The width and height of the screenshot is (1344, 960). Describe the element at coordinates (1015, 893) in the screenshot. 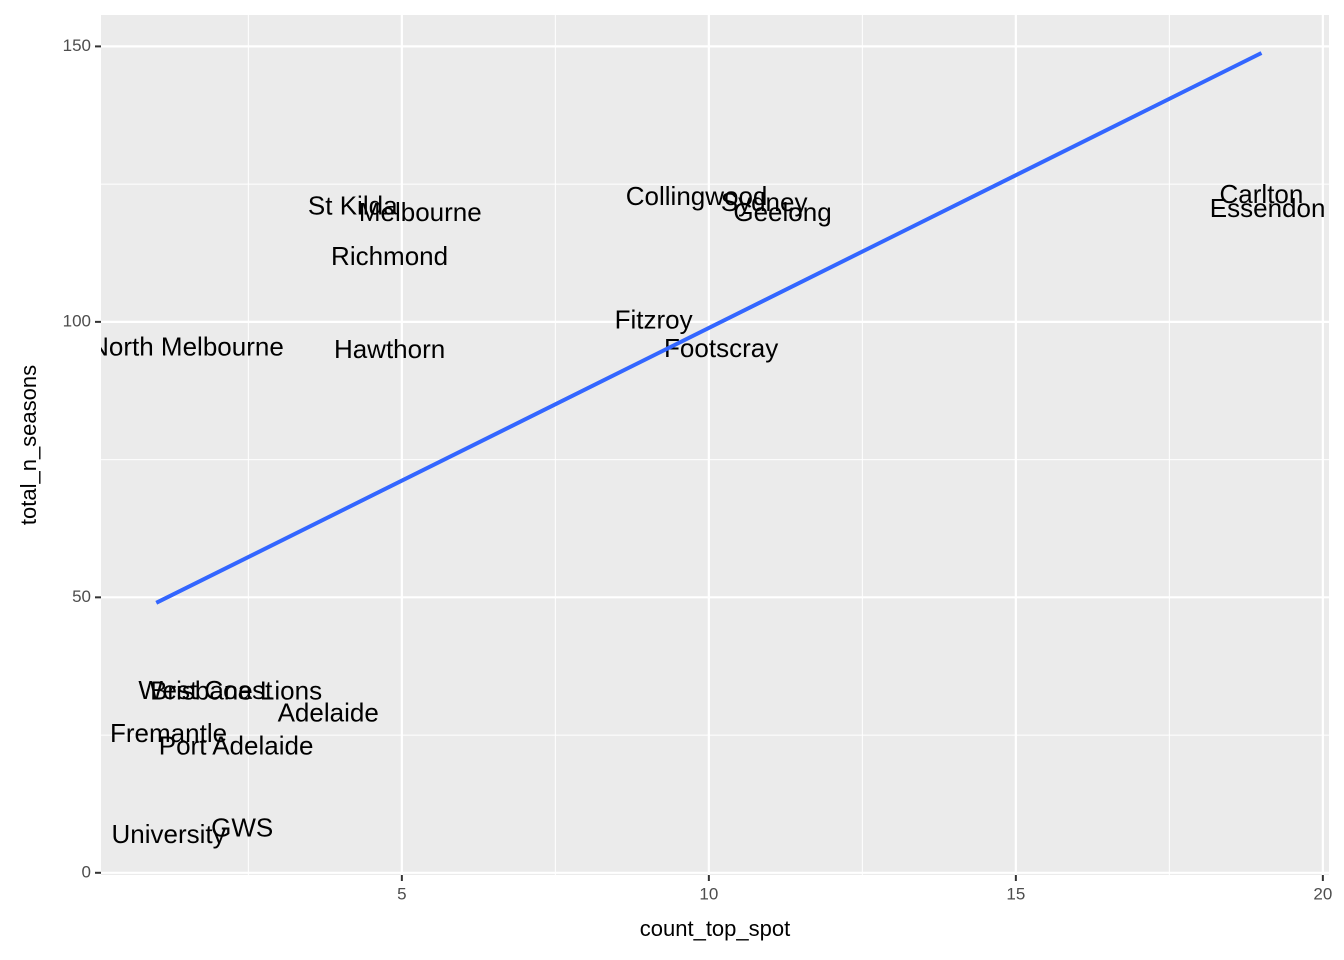

I see `x-tick-label: 15` at that location.